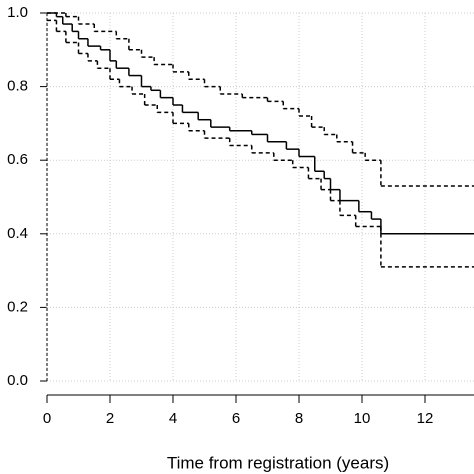 The image size is (474, 474). What do you see at coordinates (299, 418) in the screenshot?
I see `x-tick-label: 8` at bounding box center [299, 418].